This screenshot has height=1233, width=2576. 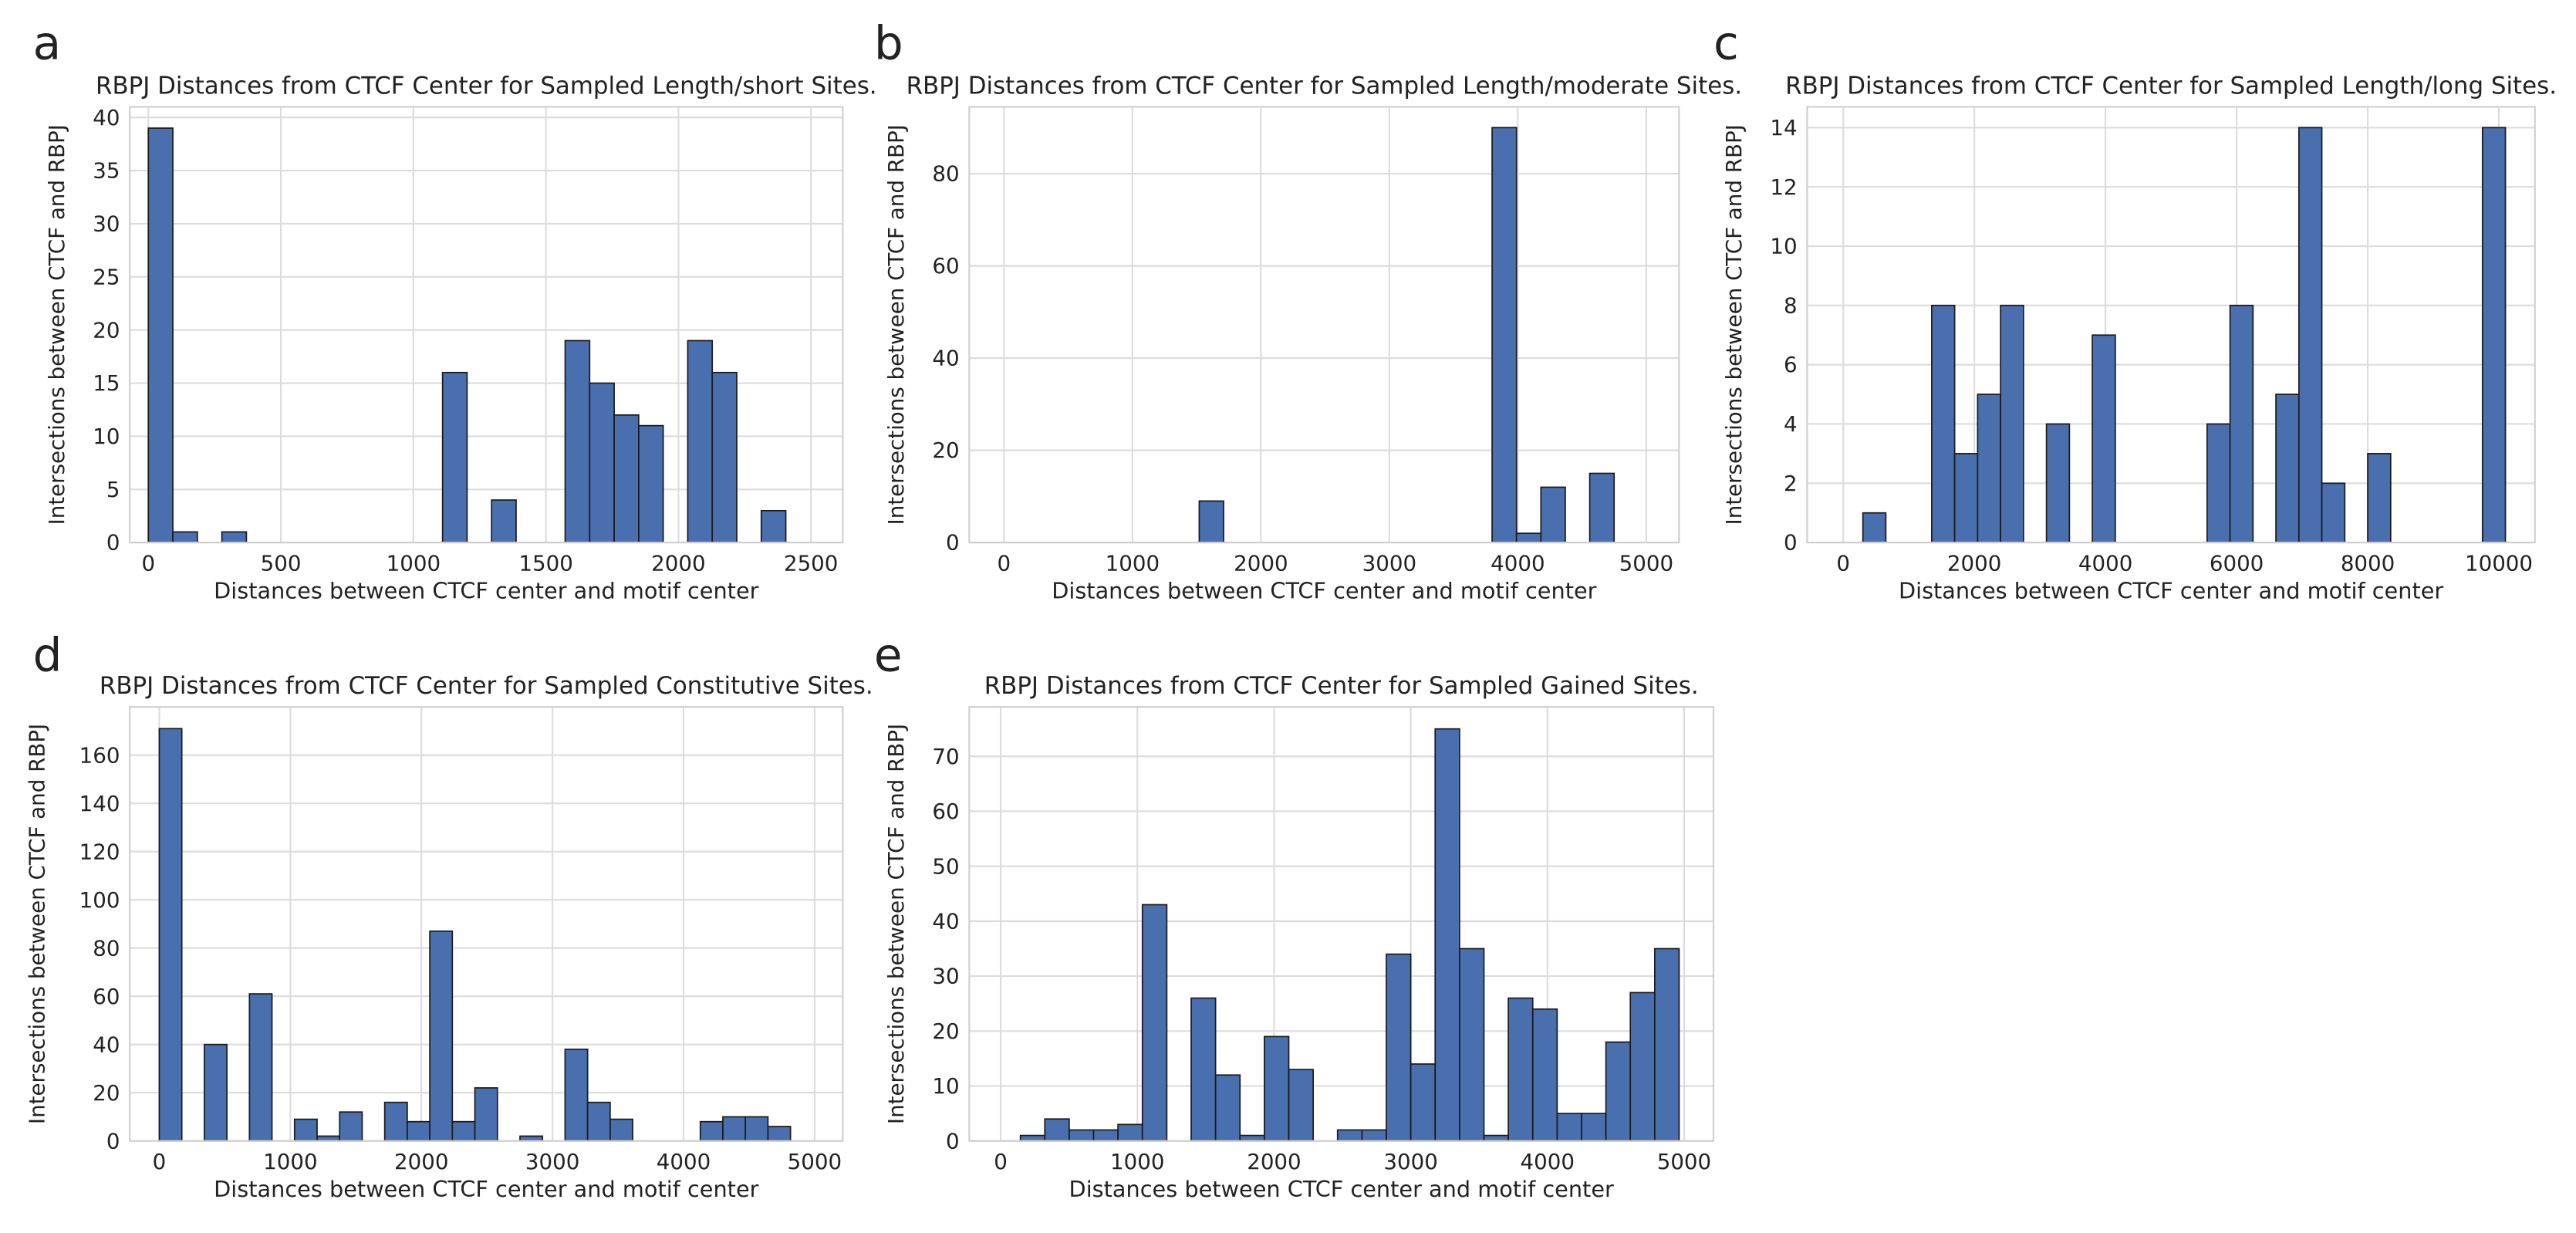 I want to click on y-tick-label: 140, so click(x=99, y=803).